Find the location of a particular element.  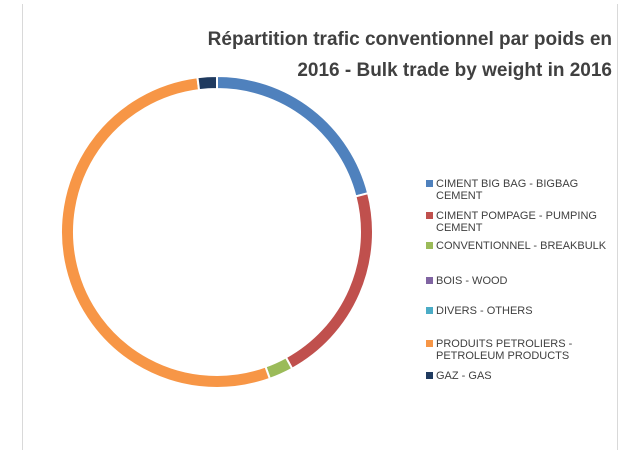

legend-label: CIMENT POMPAGE - PUMPING CEMENT is located at coordinates (516, 222).